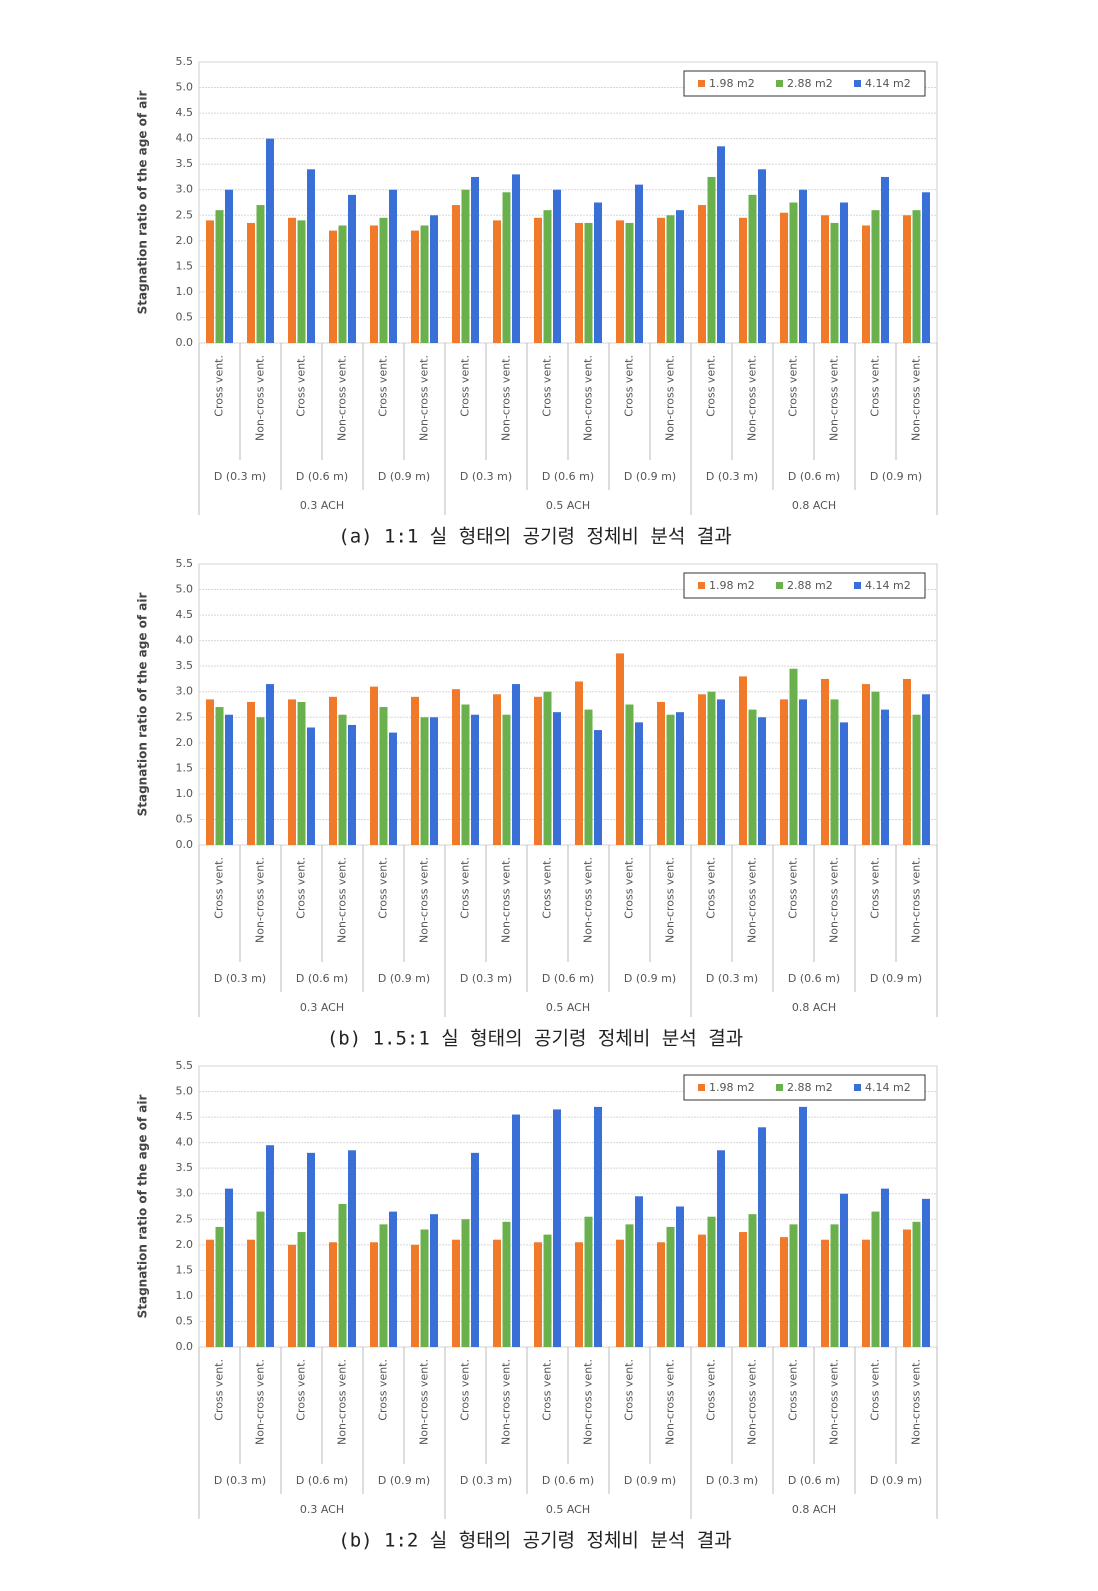  I want to click on y-tick-label: 0.0, so click(185, 844).